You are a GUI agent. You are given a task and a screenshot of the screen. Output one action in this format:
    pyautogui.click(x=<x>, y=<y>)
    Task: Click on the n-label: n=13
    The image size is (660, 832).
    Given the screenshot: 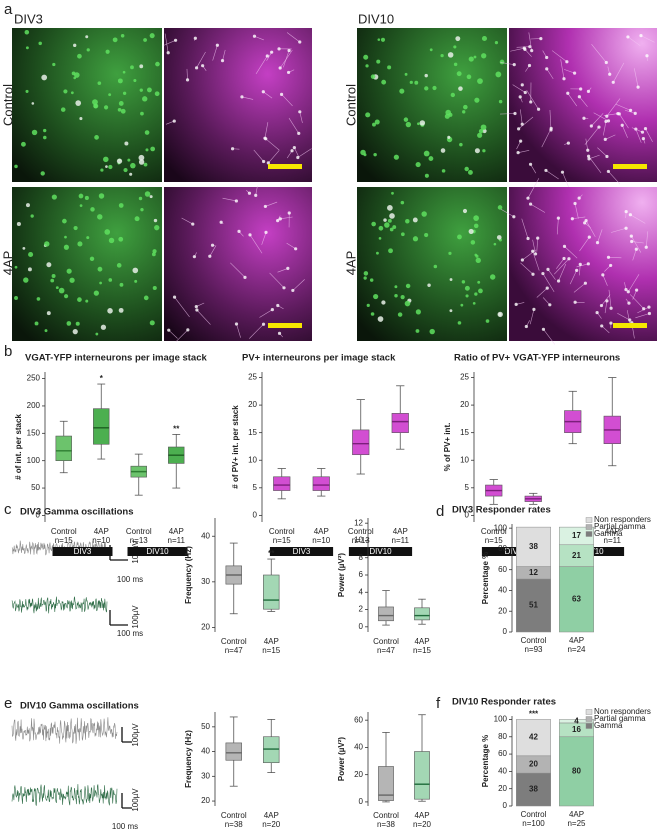 What is the action you would take?
    pyautogui.click(x=139, y=540)
    